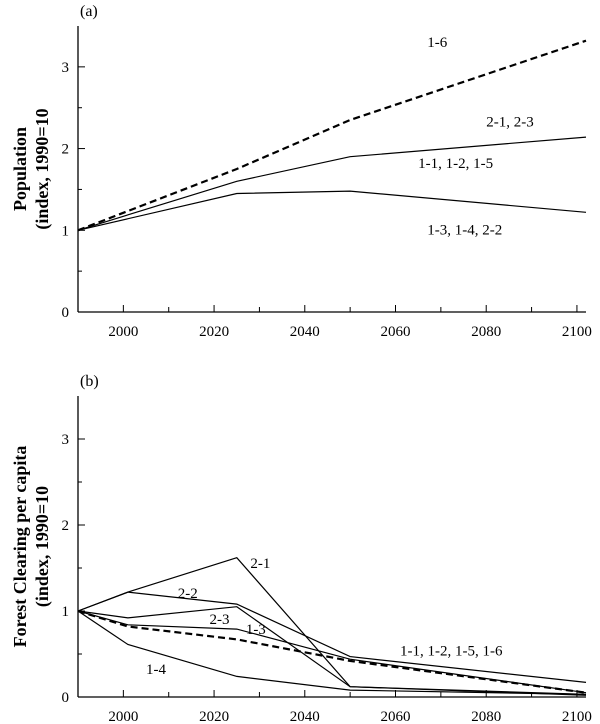 The image size is (600, 724). What do you see at coordinates (66, 150) in the screenshot?
I see `population-y-tick-label: 2` at bounding box center [66, 150].